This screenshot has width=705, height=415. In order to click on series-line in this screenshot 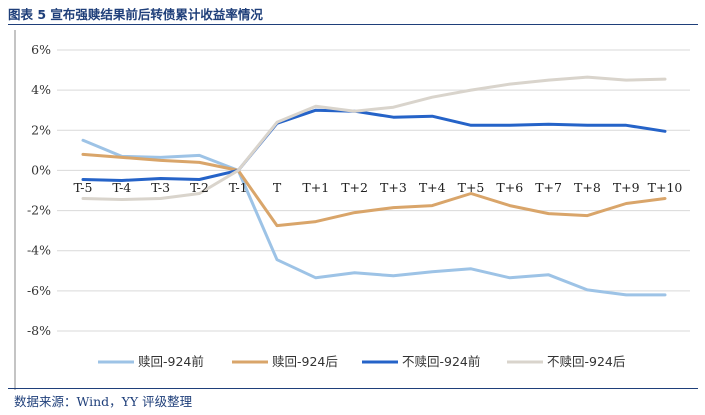, I will do `click(374, 145)`.